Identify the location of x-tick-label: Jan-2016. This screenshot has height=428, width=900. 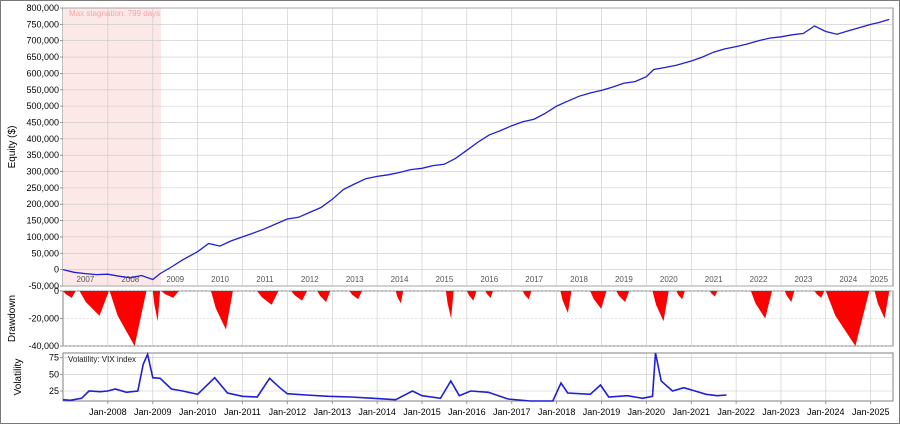
(467, 412).